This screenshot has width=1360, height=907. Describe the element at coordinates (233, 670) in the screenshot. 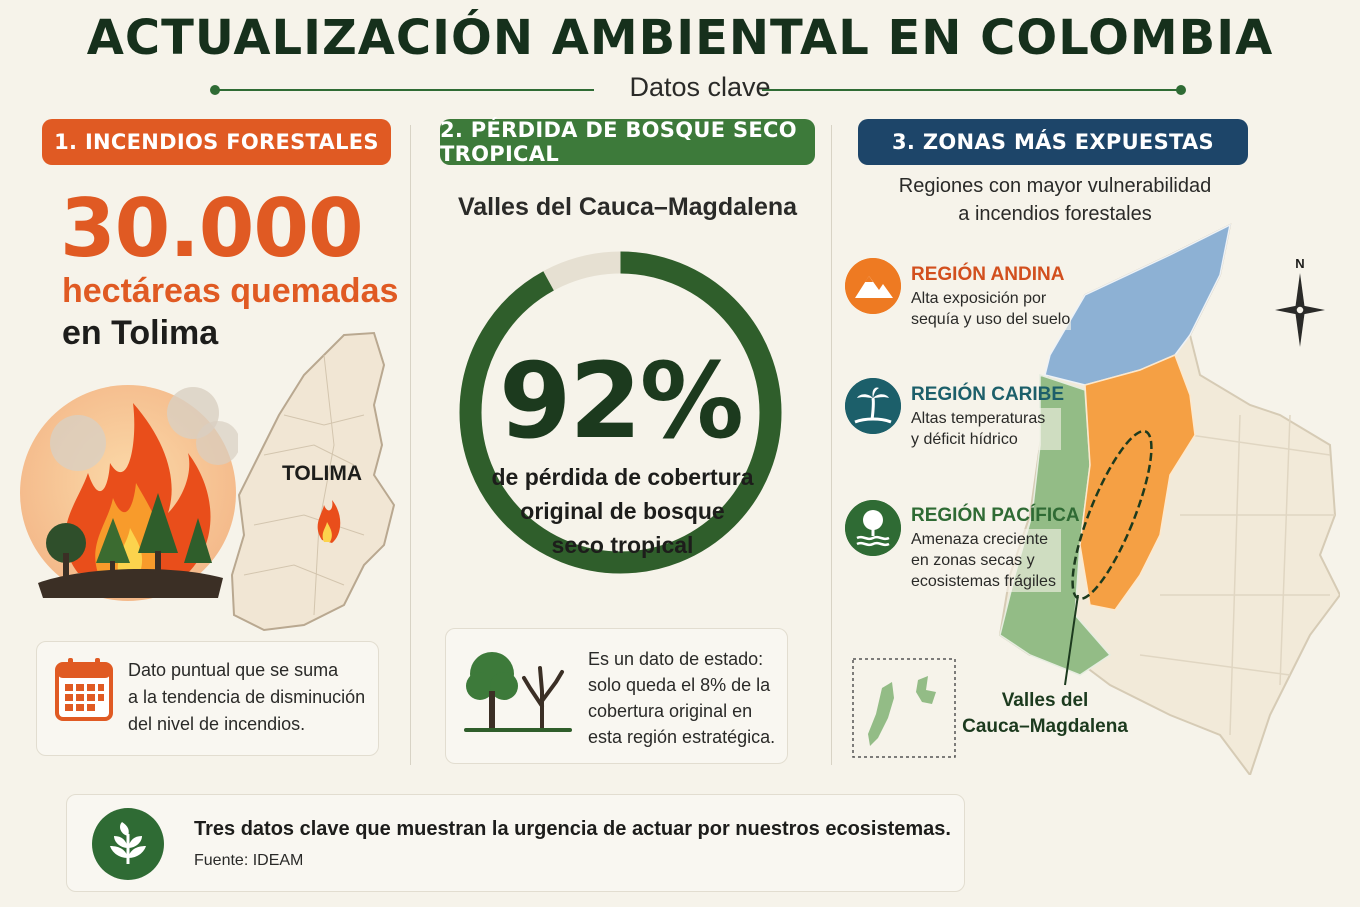

I see `fires-note-line: Dato puntual que se suma` at that location.